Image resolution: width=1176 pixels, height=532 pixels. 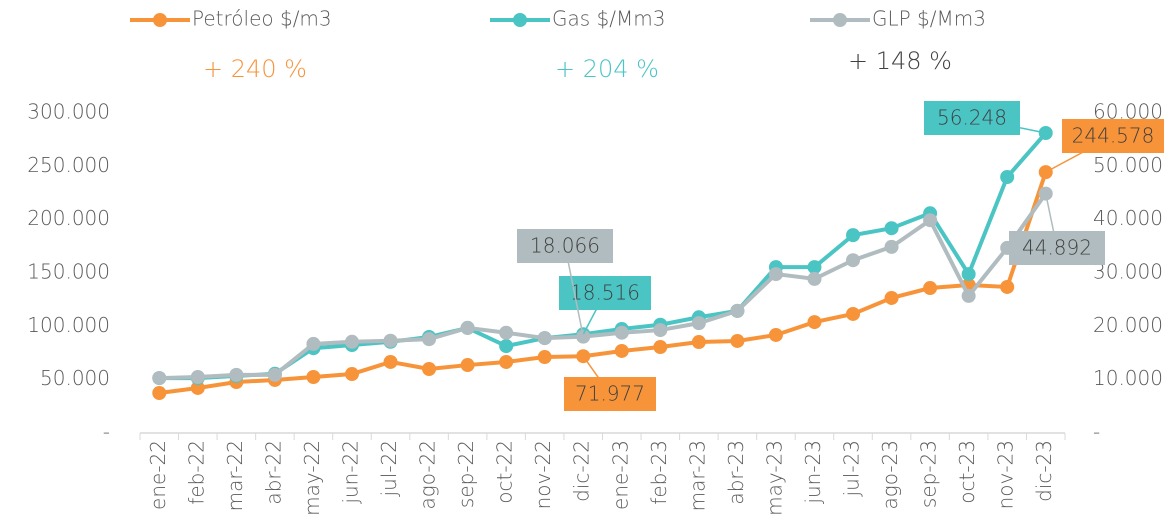 What do you see at coordinates (106, 432) in the screenshot?
I see `y-tick-label: -` at bounding box center [106, 432].